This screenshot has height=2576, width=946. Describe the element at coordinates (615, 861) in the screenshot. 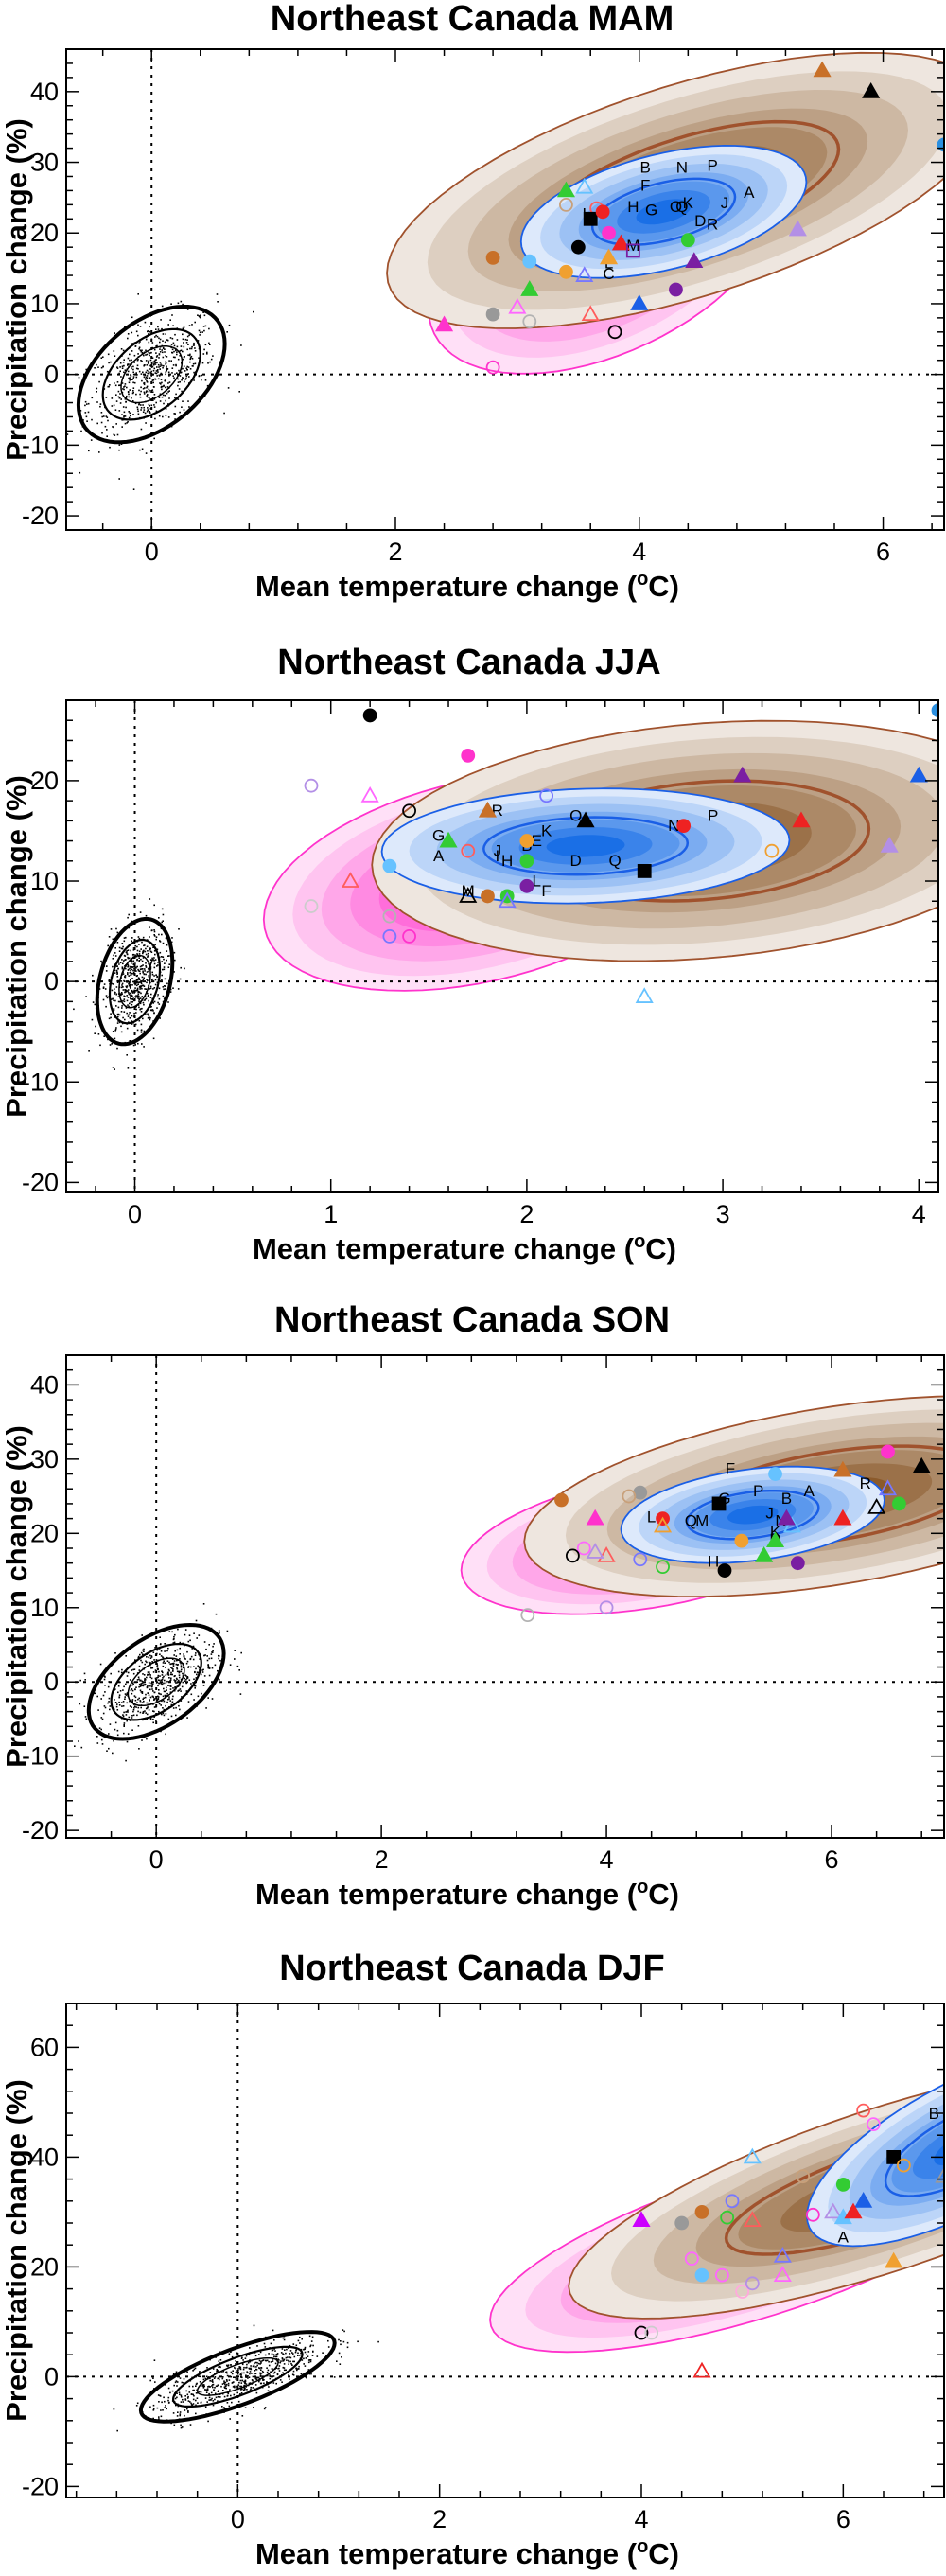

I see `model-label: Q` at that location.